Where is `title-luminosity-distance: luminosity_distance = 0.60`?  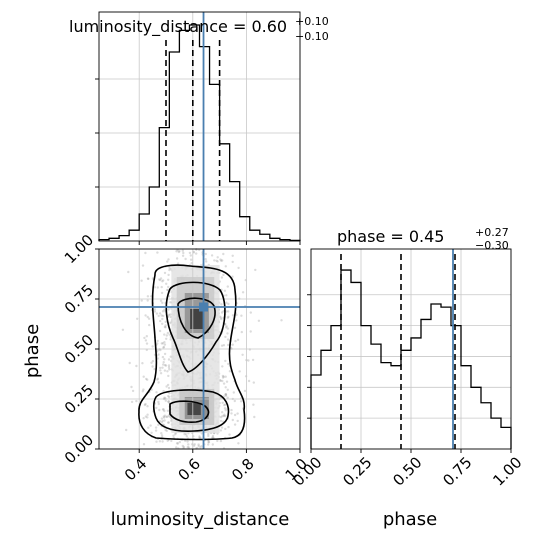
title-luminosity-distance: luminosity_distance = 0.60 is located at coordinates (178, 27).